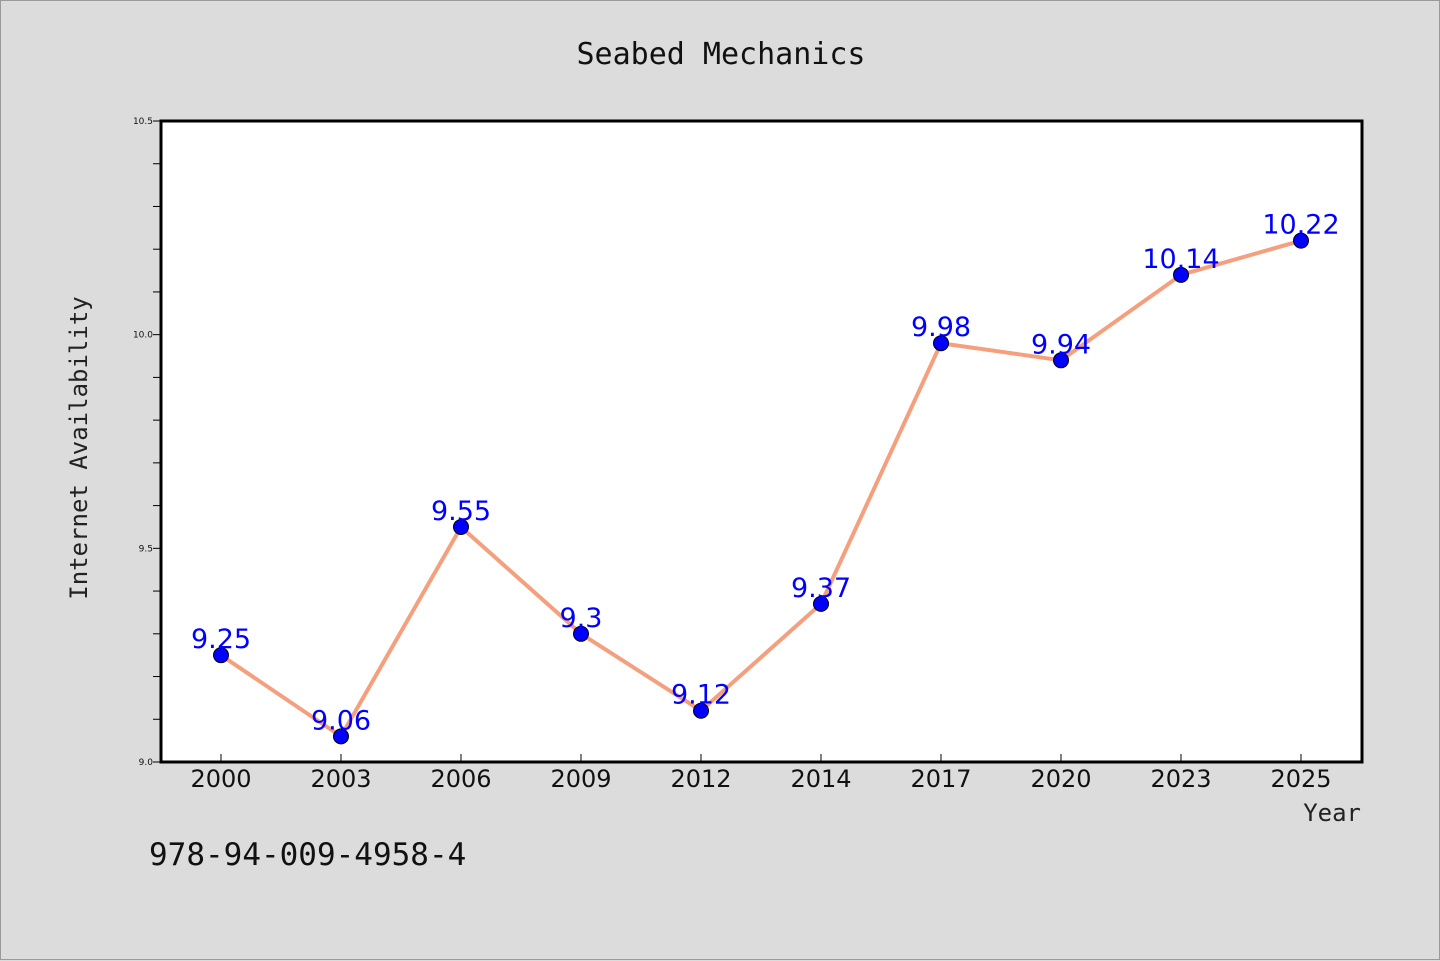 Image resolution: width=1440 pixels, height=961 pixels. Describe the element at coordinates (146, 549) in the screenshot. I see `y-tick-label: 9.5` at that location.